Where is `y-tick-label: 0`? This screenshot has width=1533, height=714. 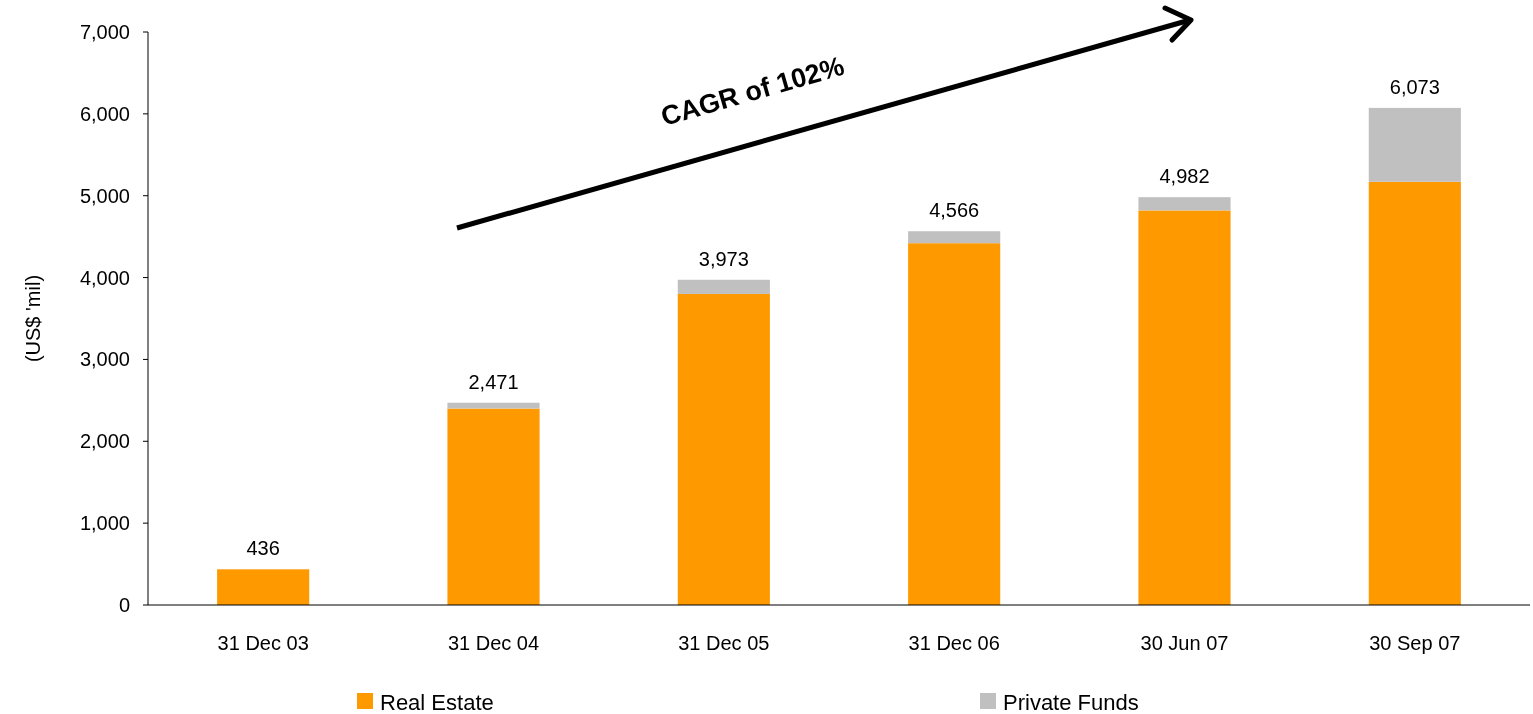 y-tick-label: 0 is located at coordinates (124, 605).